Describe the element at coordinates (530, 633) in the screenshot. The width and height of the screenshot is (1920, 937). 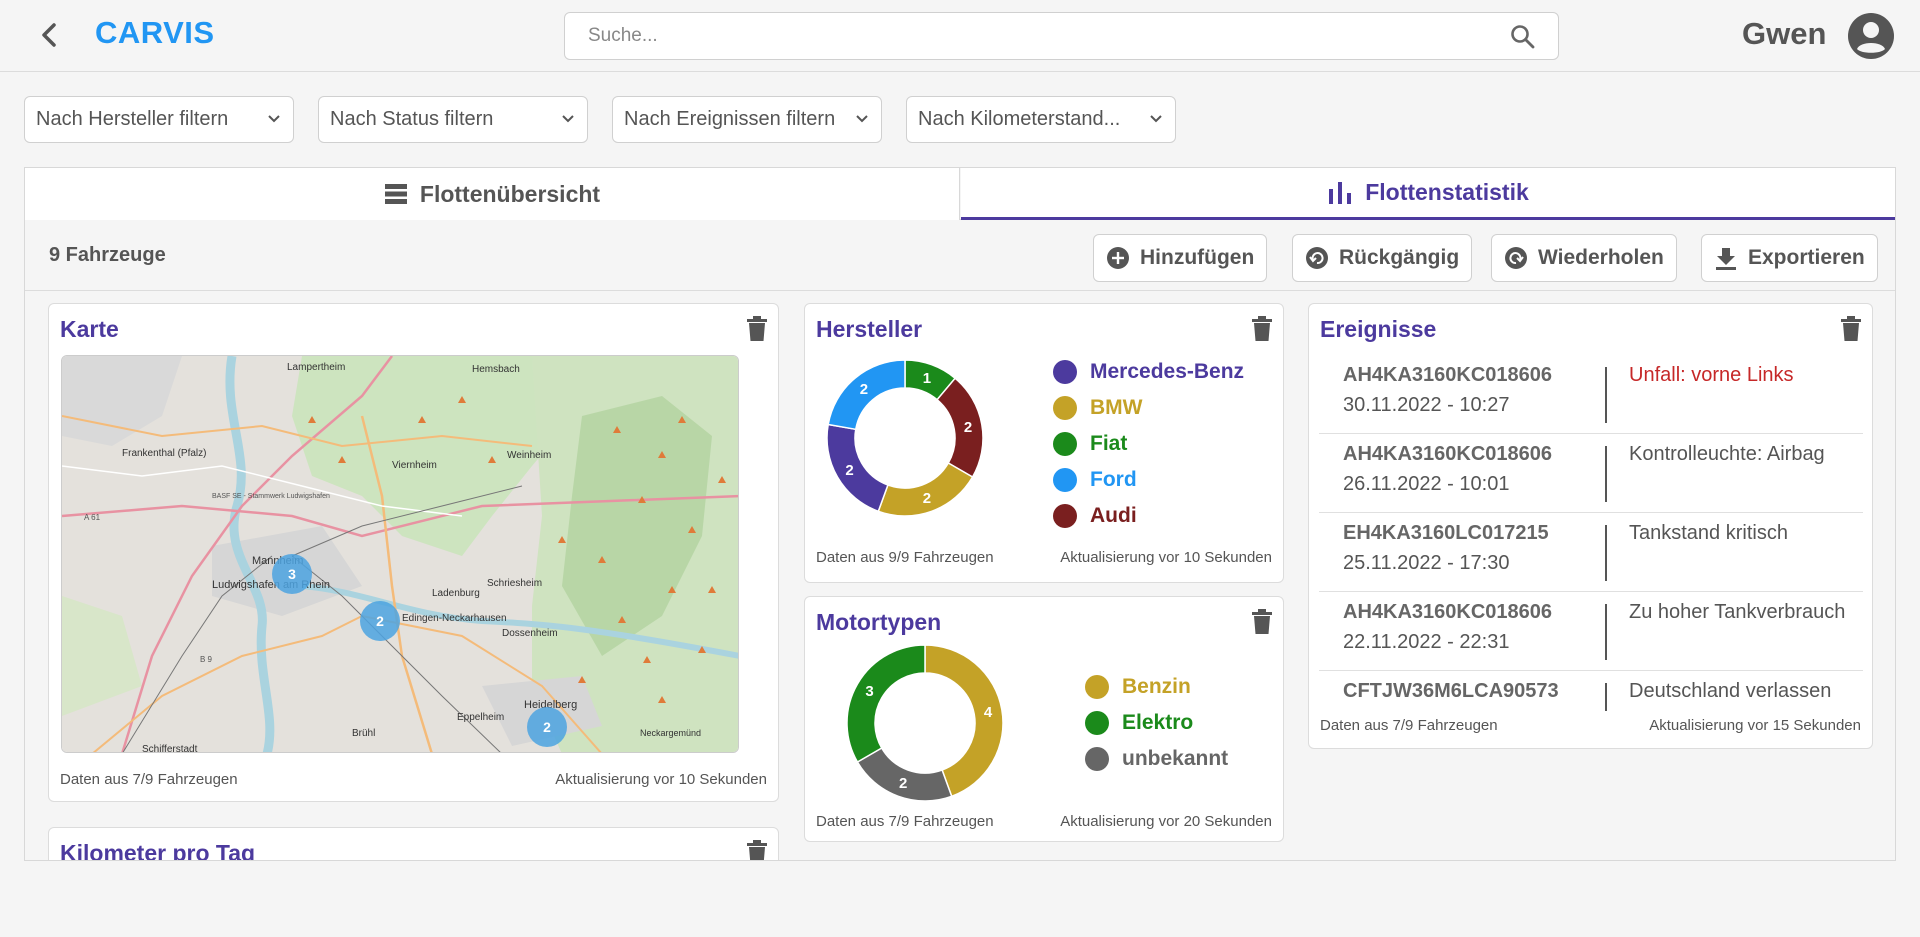
I see `map-label: Dossenheim` at that location.